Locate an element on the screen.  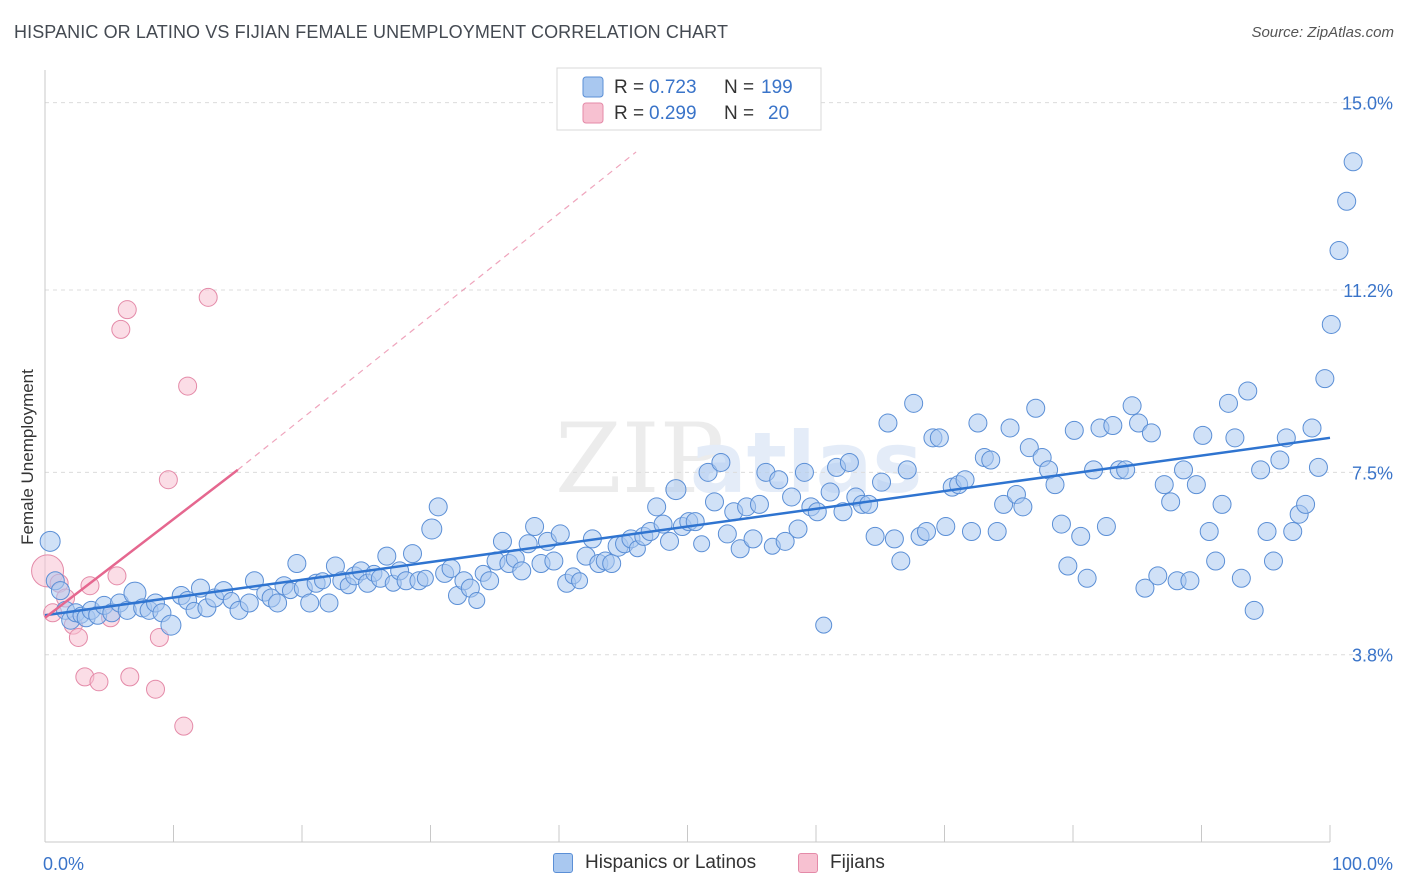
legend: R = 0.723 N = 199 R = 0.299 N = 20 is located at coordinates (689, 99).